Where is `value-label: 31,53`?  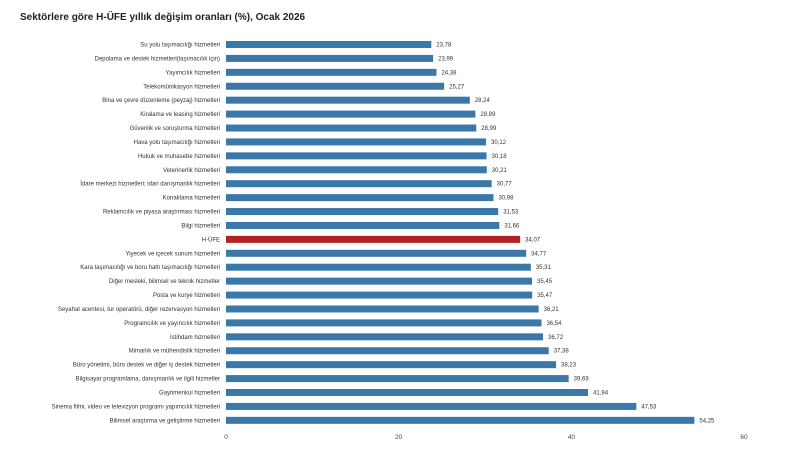
value-label: 31,53 is located at coordinates (511, 213).